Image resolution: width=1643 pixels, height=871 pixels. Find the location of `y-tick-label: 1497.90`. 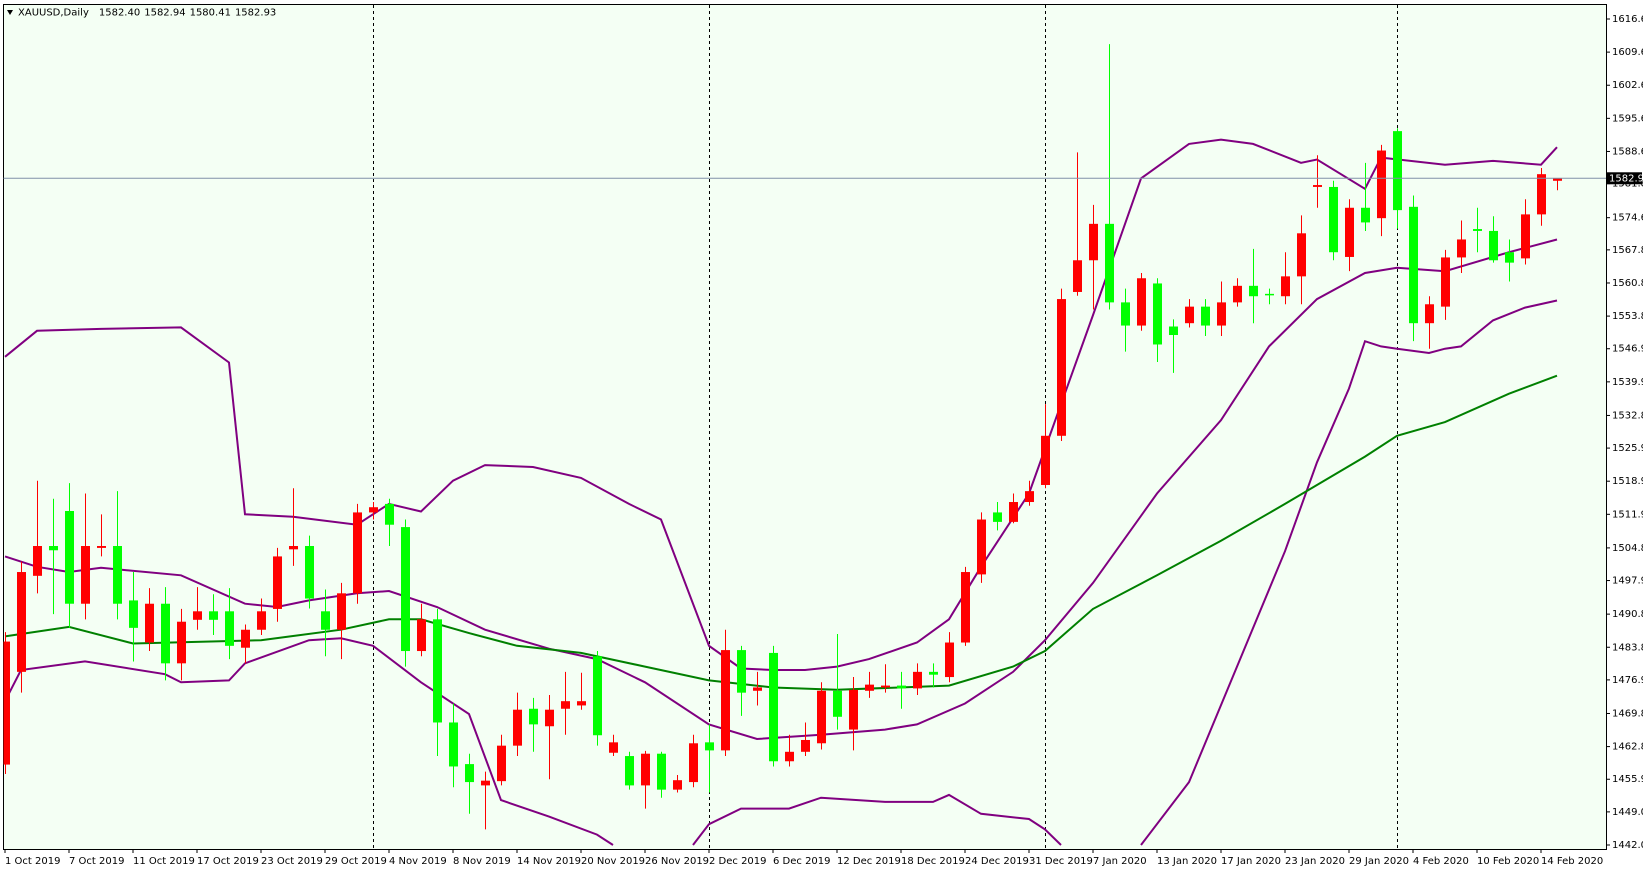

y-tick-label: 1497.90 is located at coordinates (1627, 581).